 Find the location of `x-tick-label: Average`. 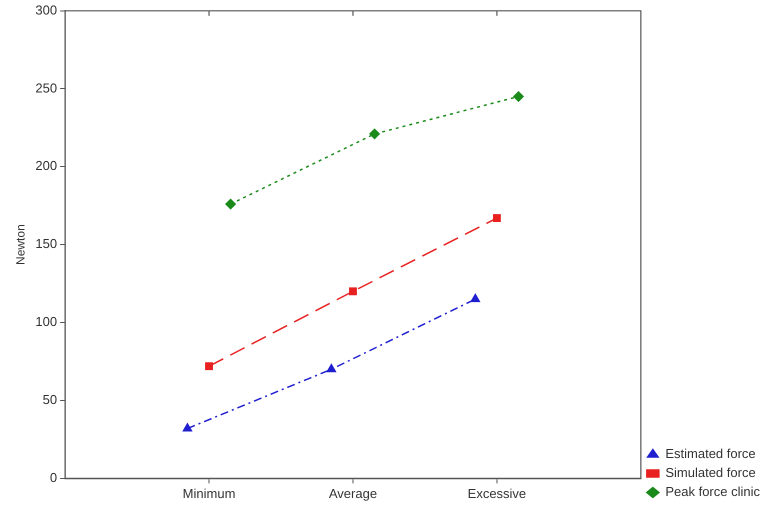

x-tick-label: Average is located at coordinates (353, 493).